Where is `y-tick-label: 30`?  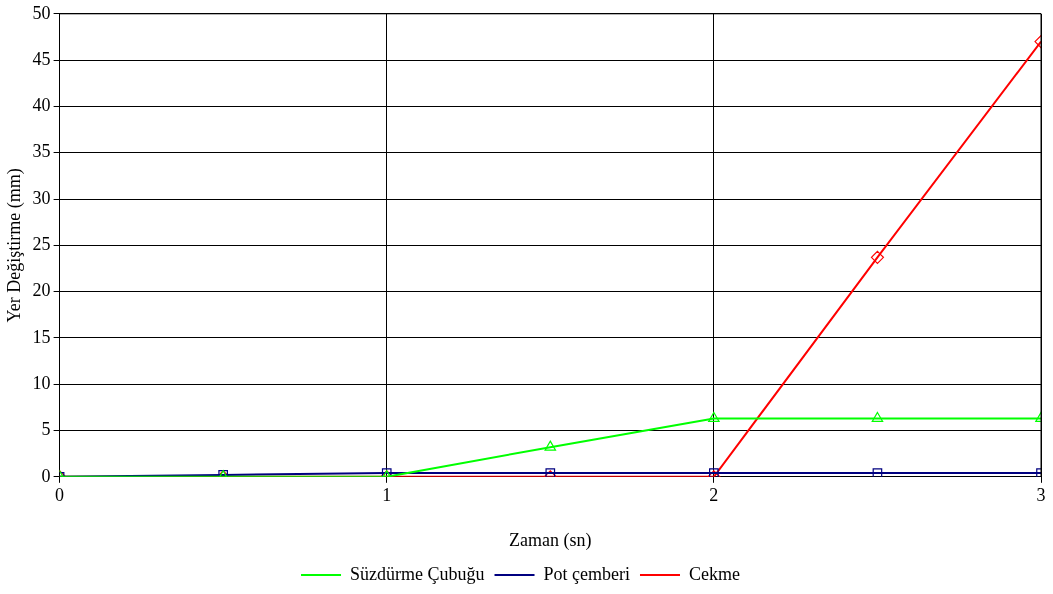 y-tick-label: 30 is located at coordinates (41, 197).